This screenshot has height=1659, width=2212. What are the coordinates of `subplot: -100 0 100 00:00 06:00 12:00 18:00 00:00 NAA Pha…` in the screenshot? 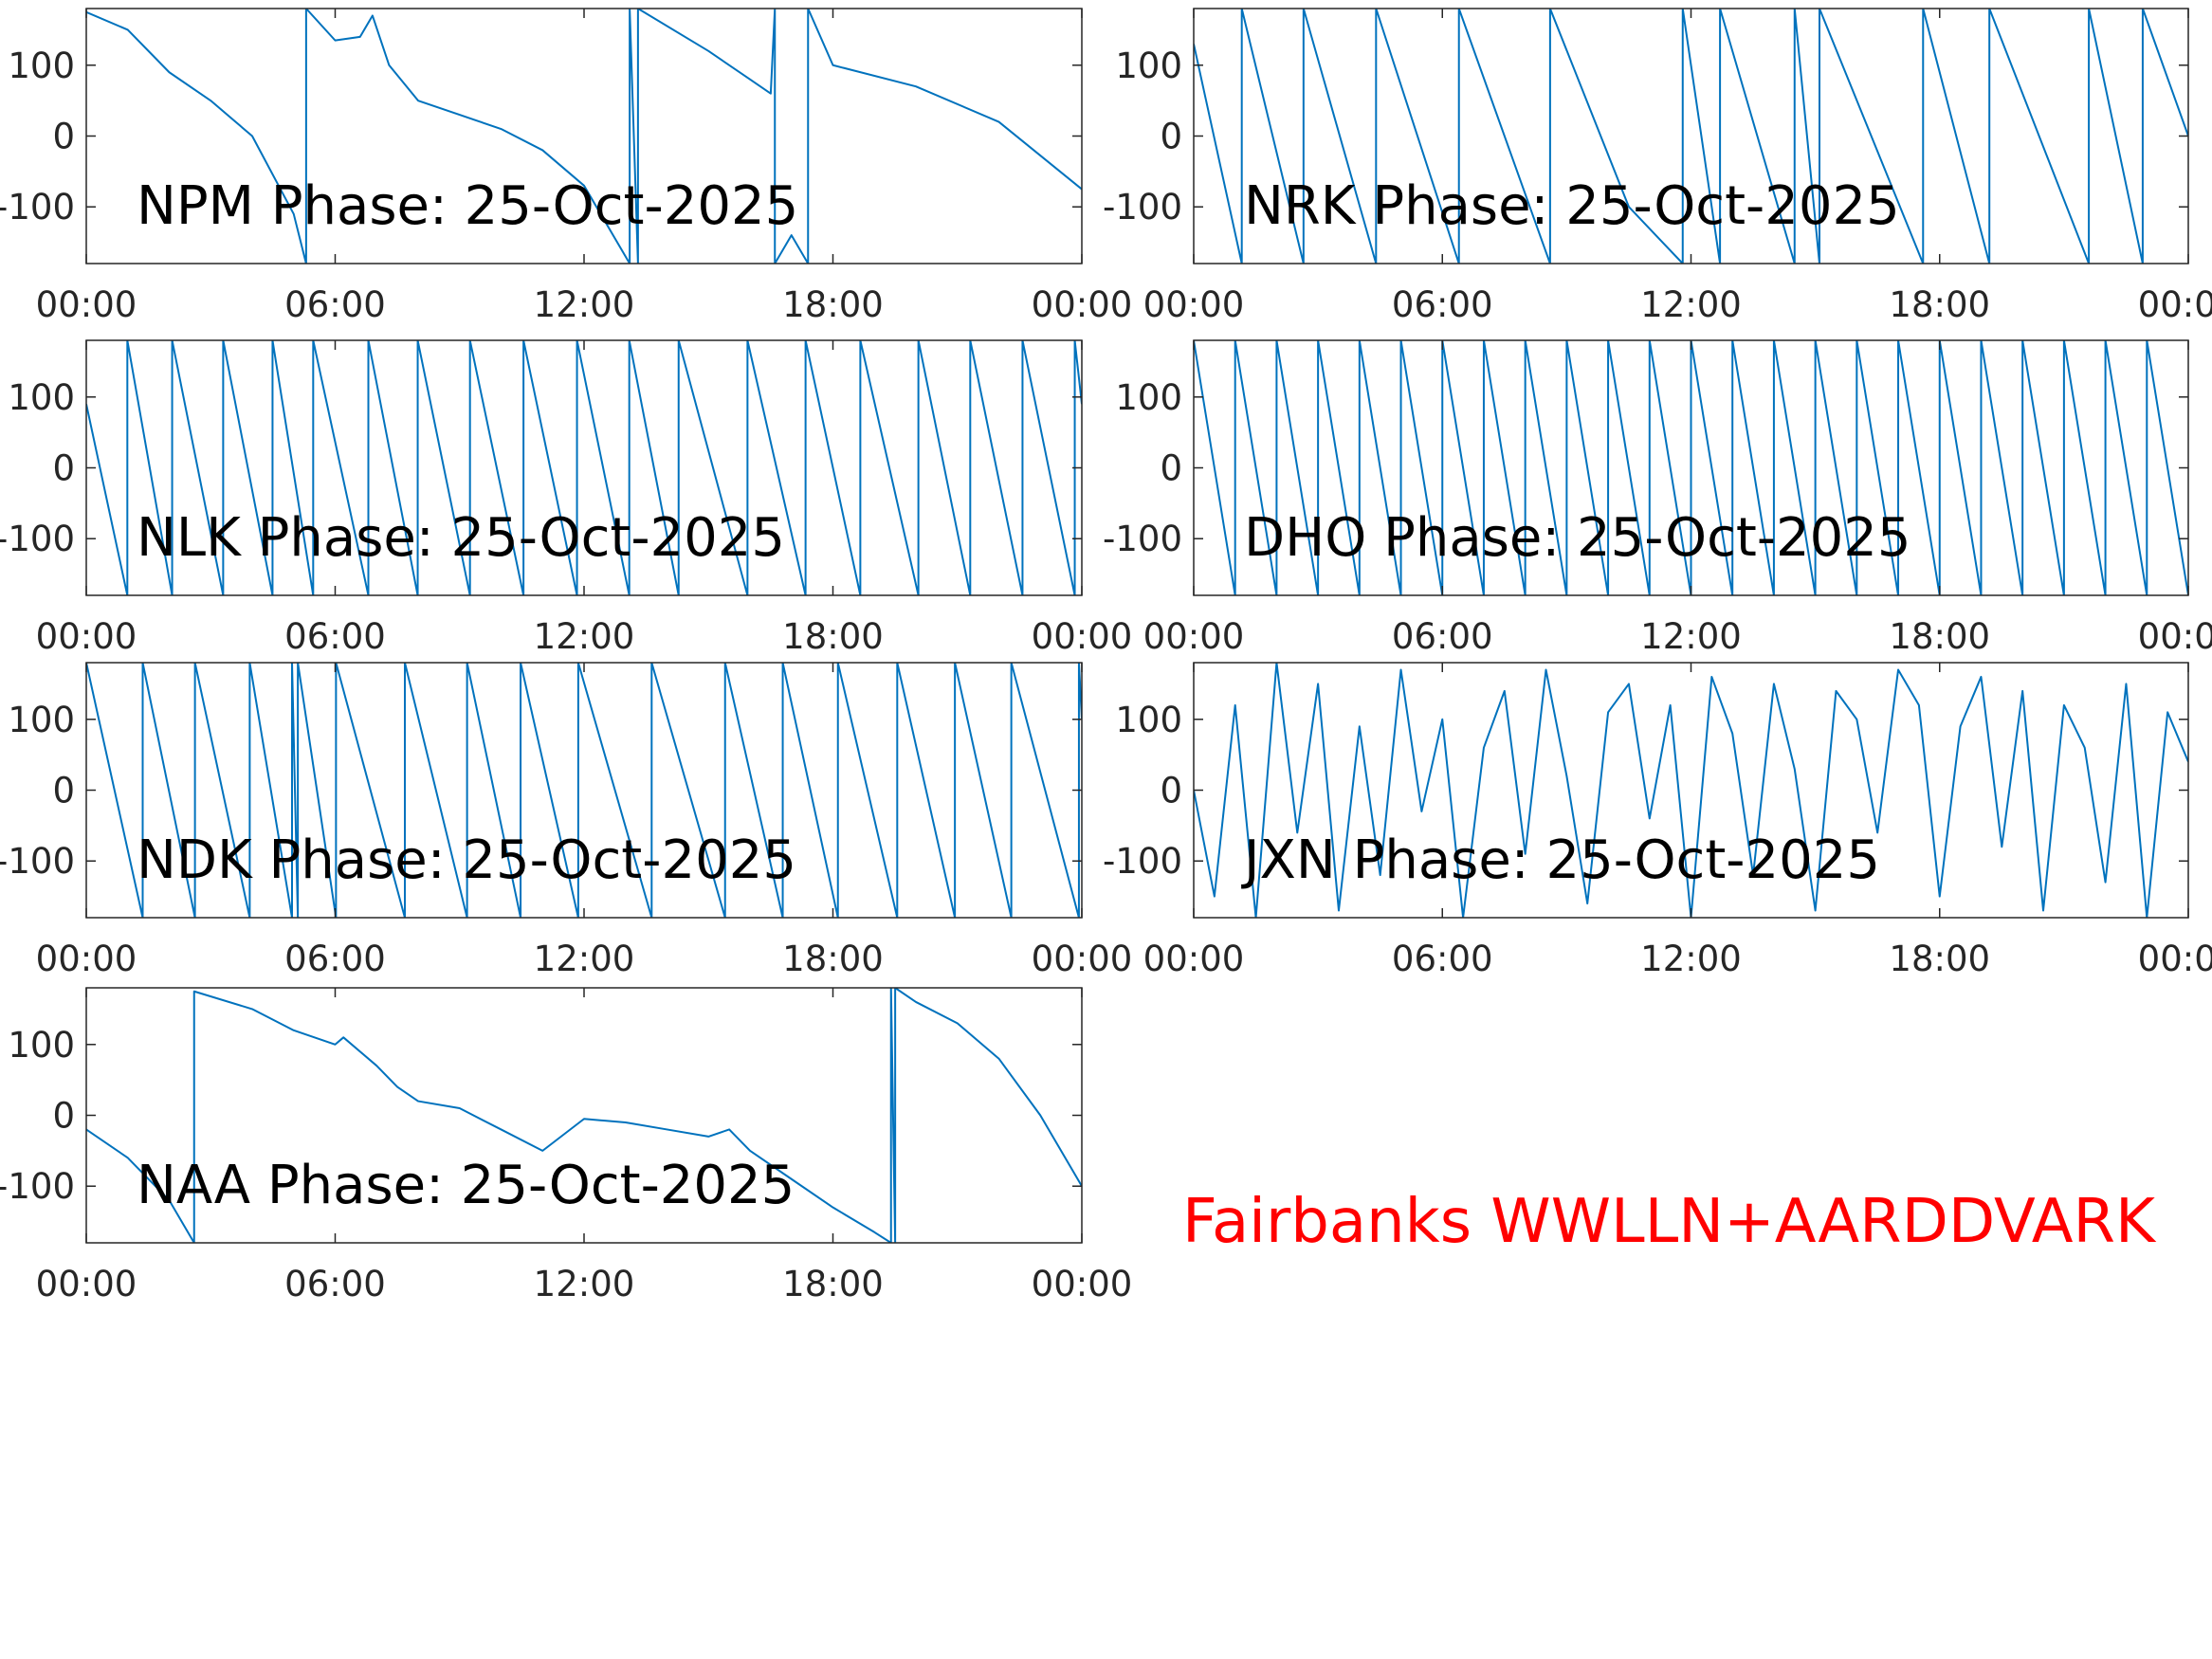 It's located at (566, 1145).